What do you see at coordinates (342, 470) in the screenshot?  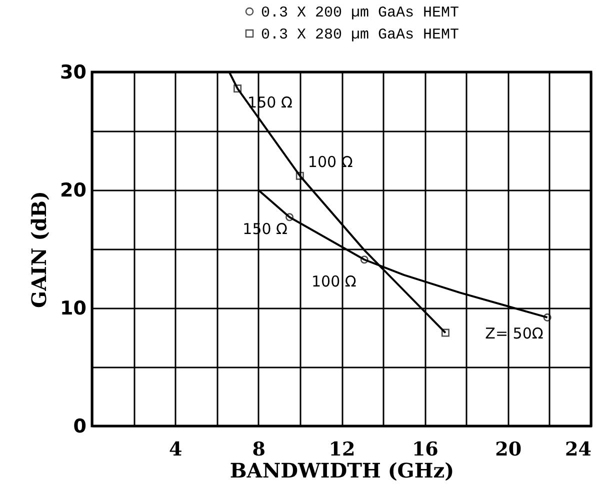 I see `x-axis-title: BANDWIDTH (GHz)` at bounding box center [342, 470].